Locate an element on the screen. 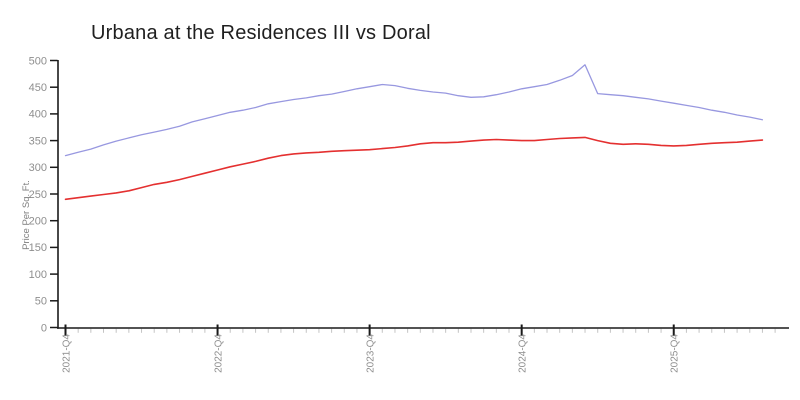 The image size is (800, 400). y-tick-label: 200 is located at coordinates (38, 222).